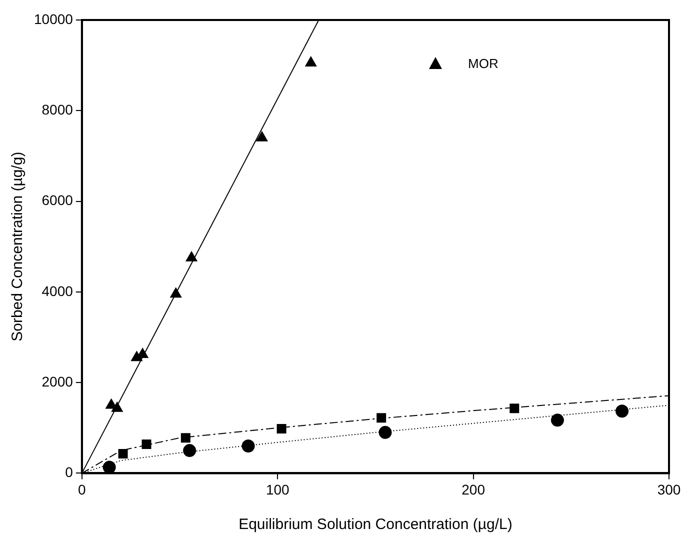 The image size is (687, 548). I want to click on x-tick-label: 0, so click(82, 489).